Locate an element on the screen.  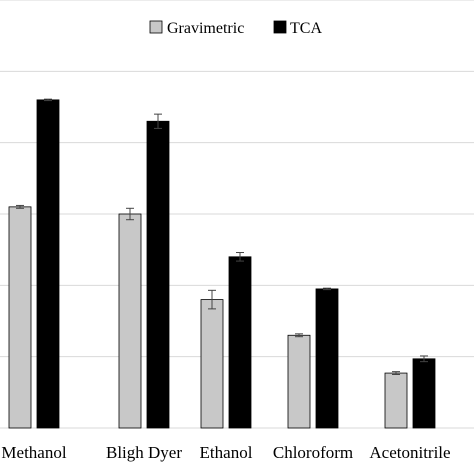
error-bar-tca-methanol is located at coordinates (48, 100).